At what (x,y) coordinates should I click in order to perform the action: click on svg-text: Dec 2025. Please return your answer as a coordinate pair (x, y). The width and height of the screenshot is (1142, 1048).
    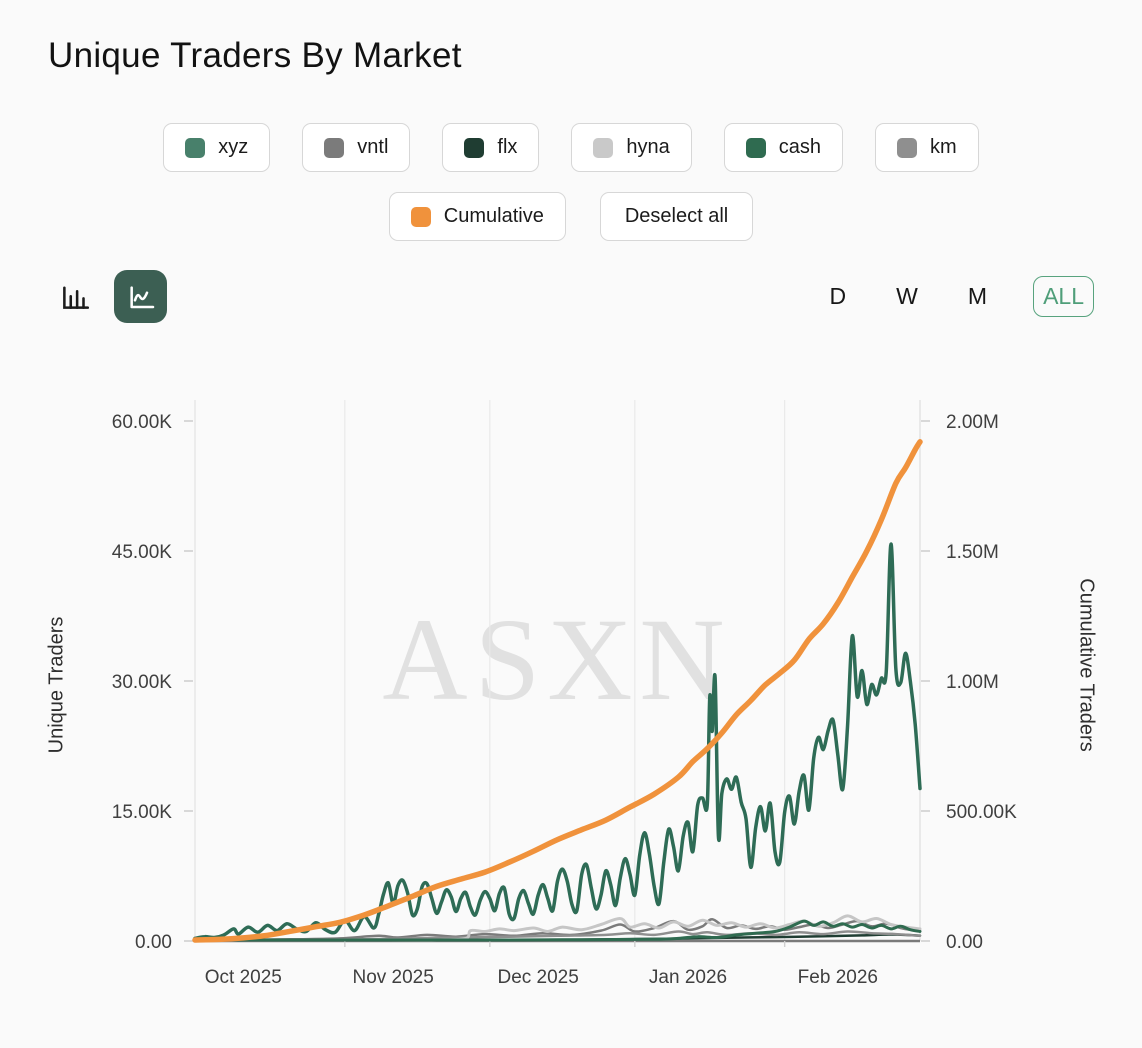
    Looking at the image, I should click on (537, 977).